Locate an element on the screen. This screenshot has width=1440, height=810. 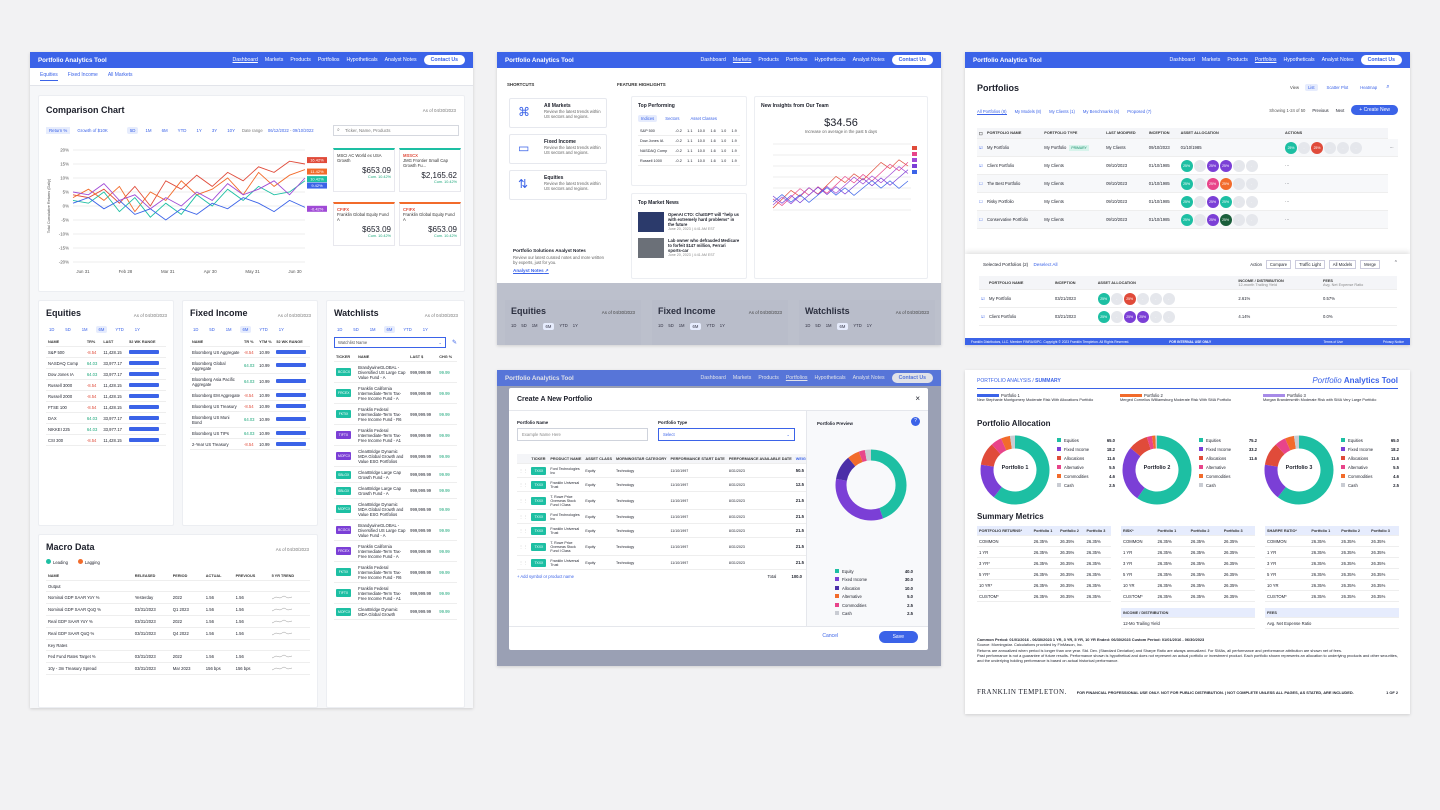
col-header: WEIGHT % is located at coordinates (805, 459).